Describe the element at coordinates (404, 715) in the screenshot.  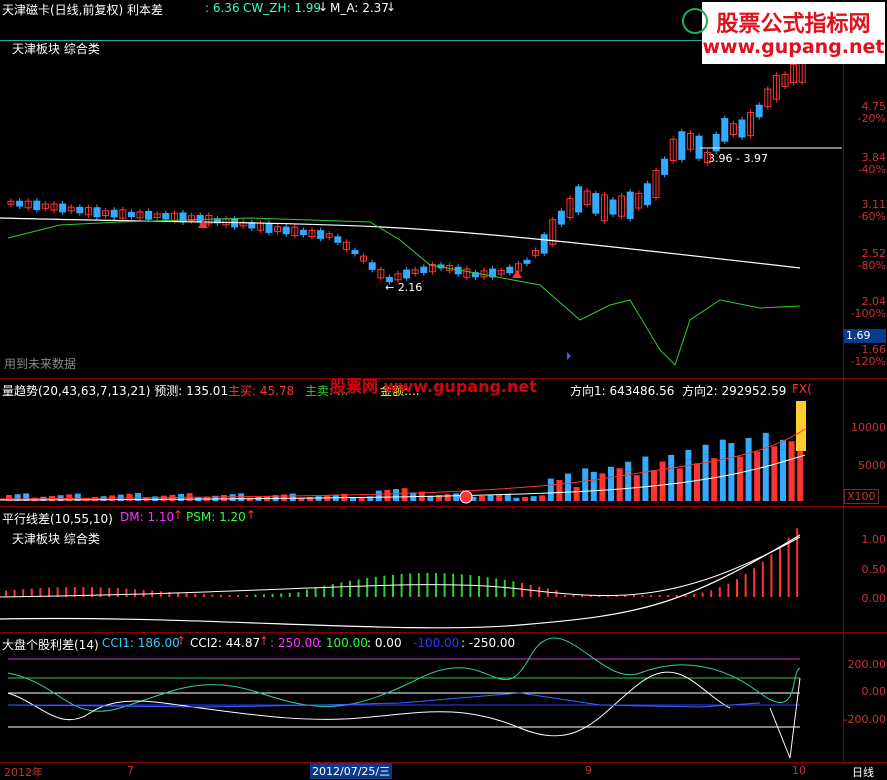
I see `cci2-line` at that location.